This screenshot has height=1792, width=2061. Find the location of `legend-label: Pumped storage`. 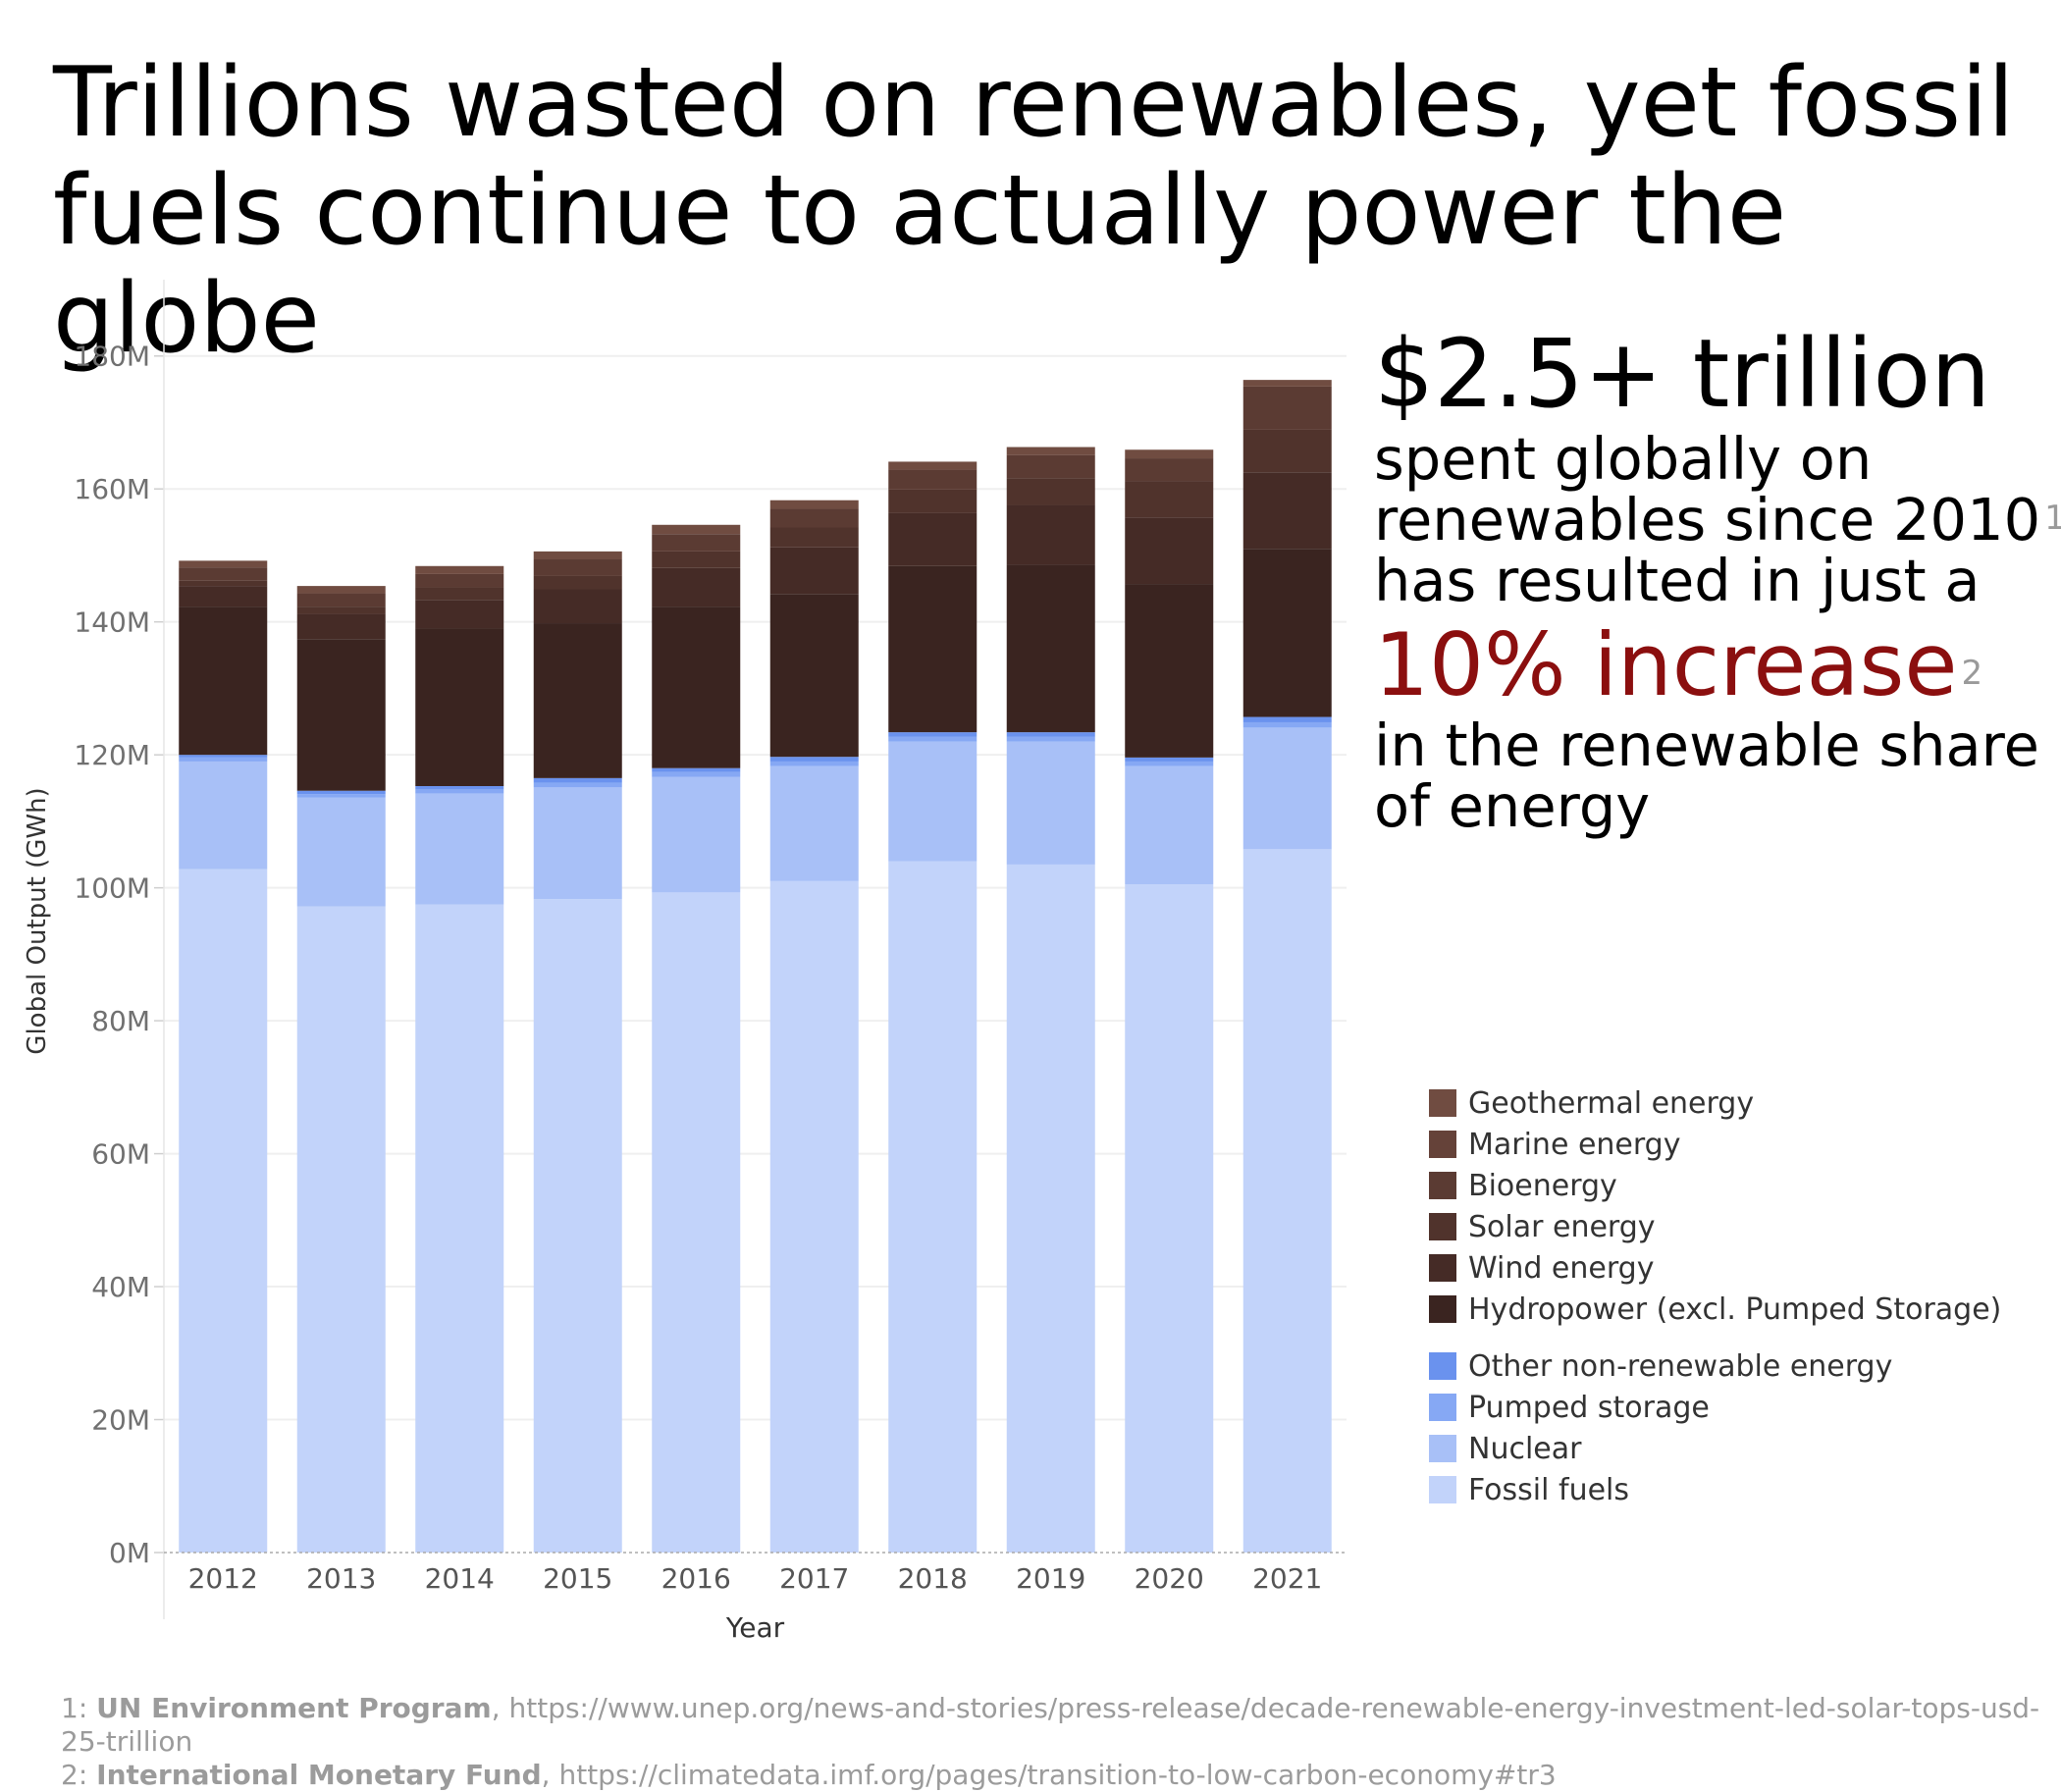

legend-label: Pumped storage is located at coordinates (1589, 1407).